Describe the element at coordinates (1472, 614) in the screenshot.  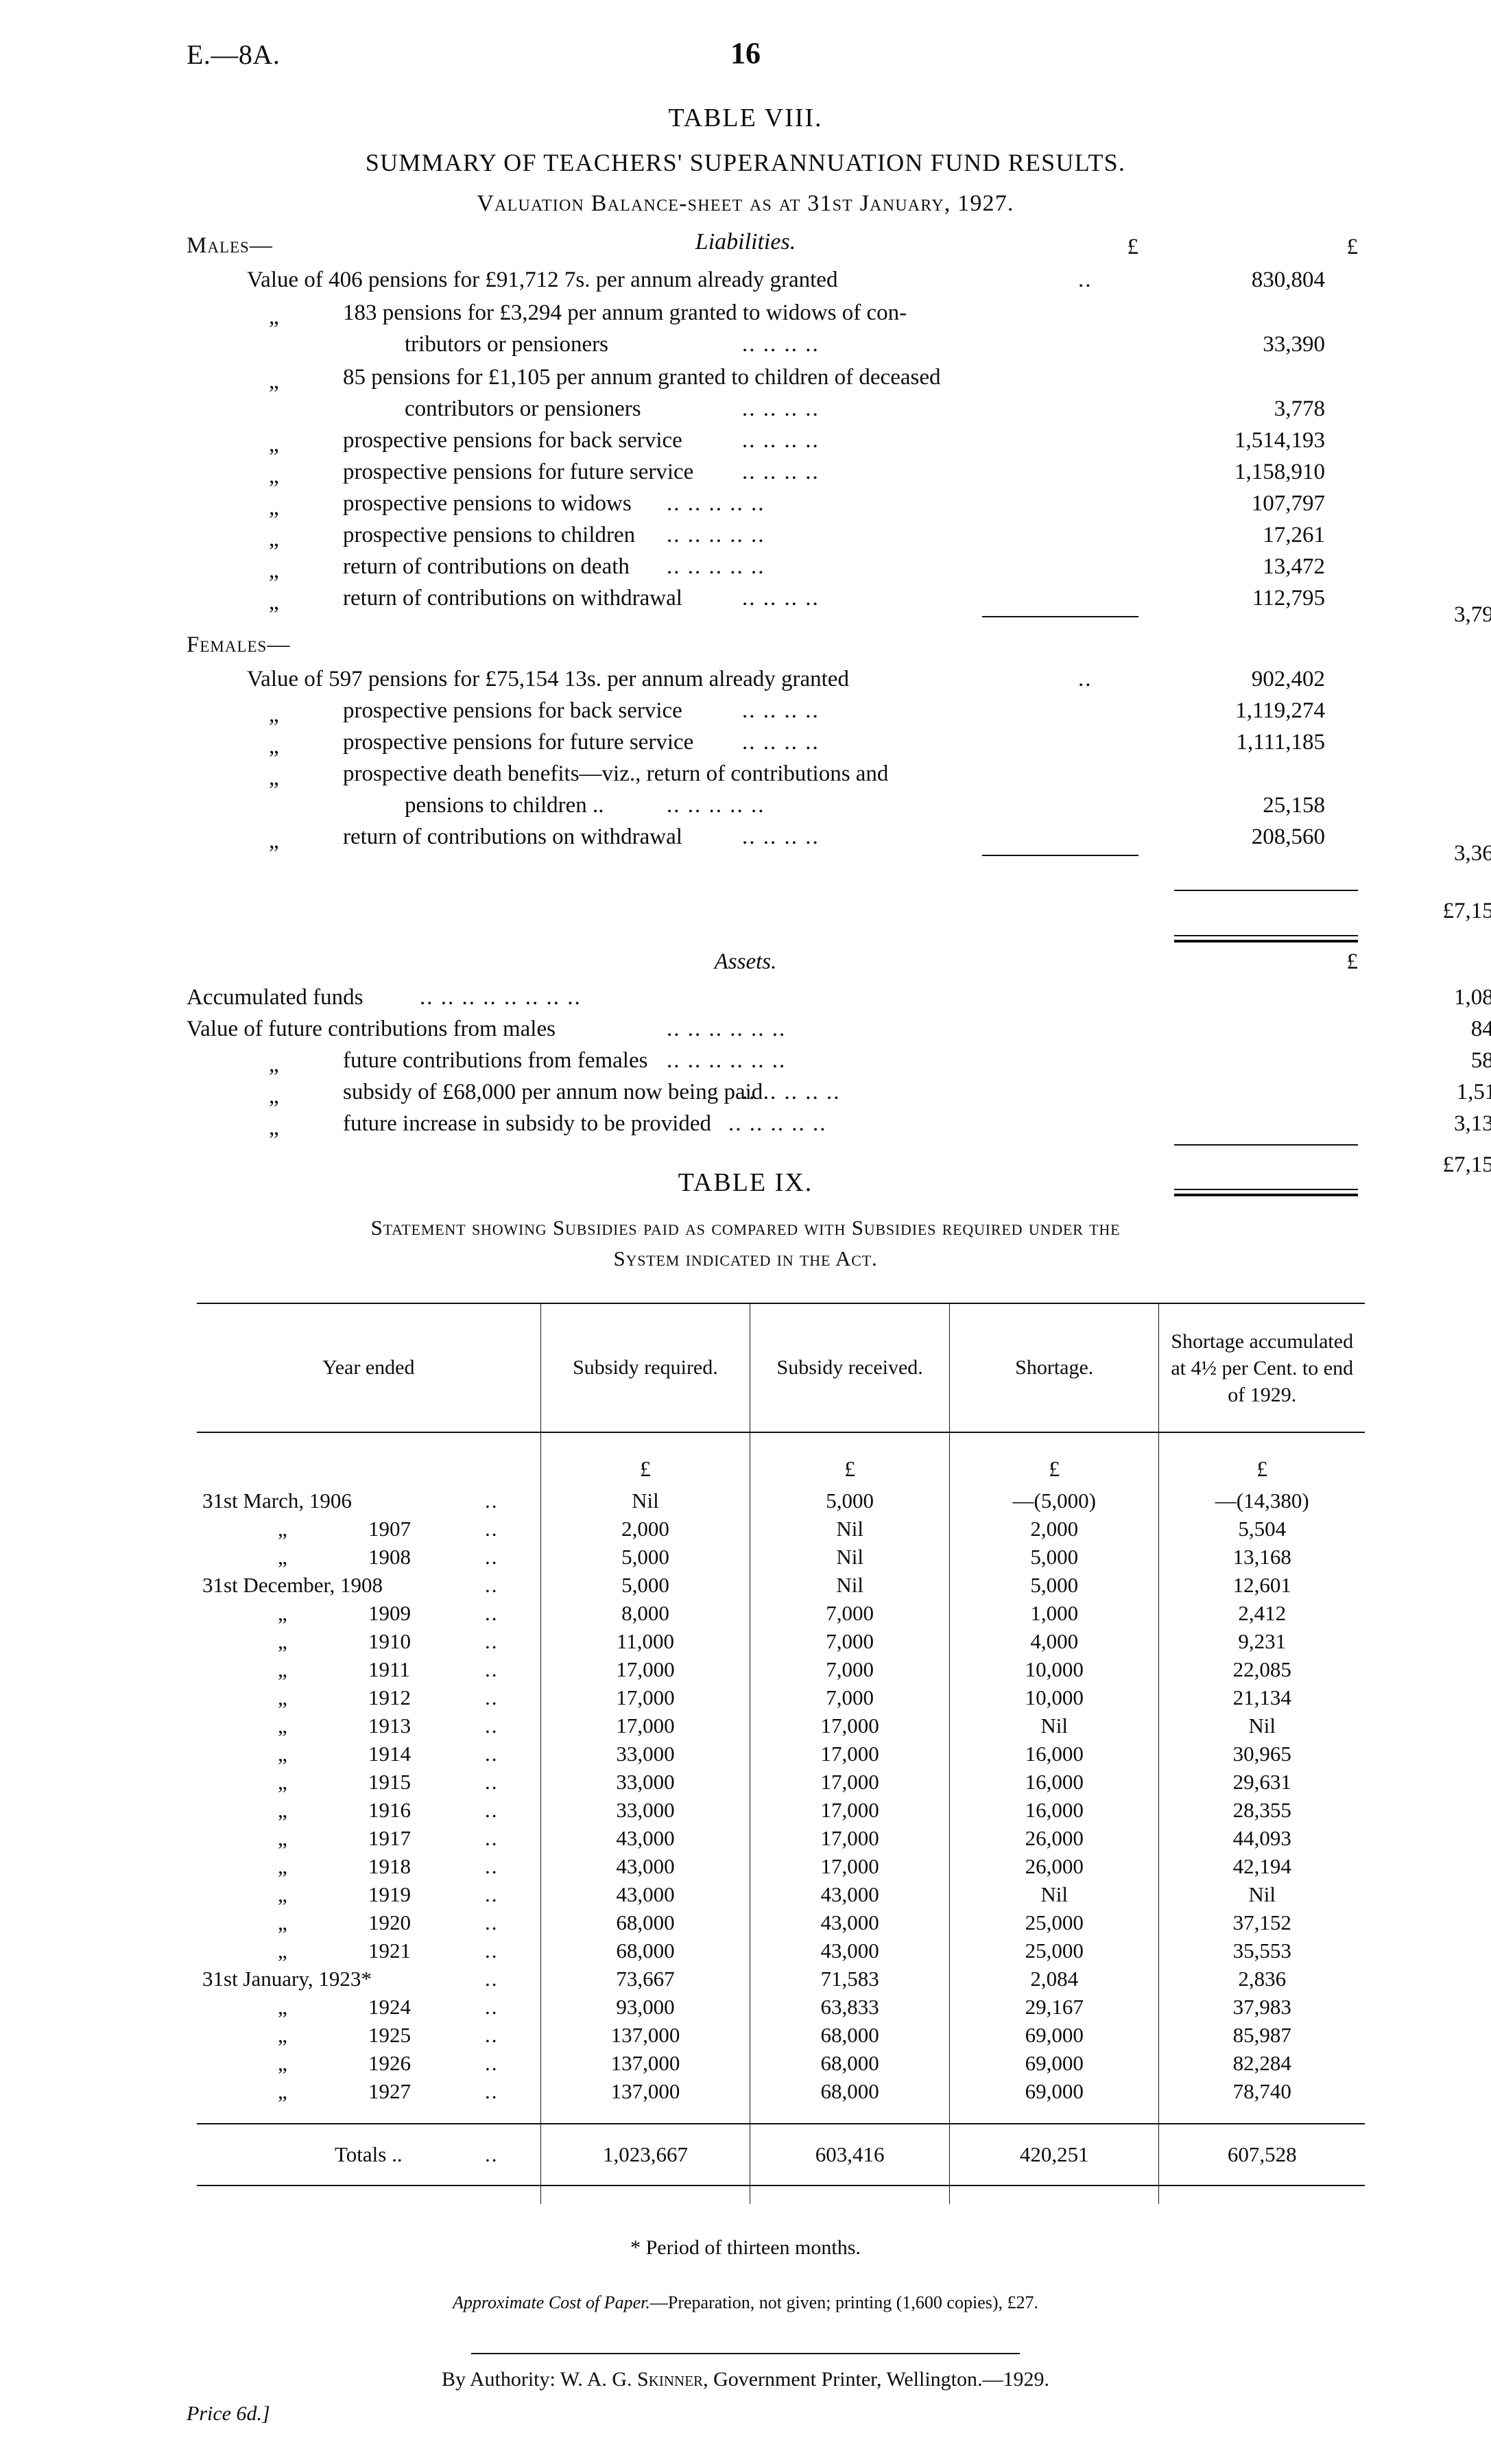
I see `males-subtotal-amount: 3,792,400` at that location.